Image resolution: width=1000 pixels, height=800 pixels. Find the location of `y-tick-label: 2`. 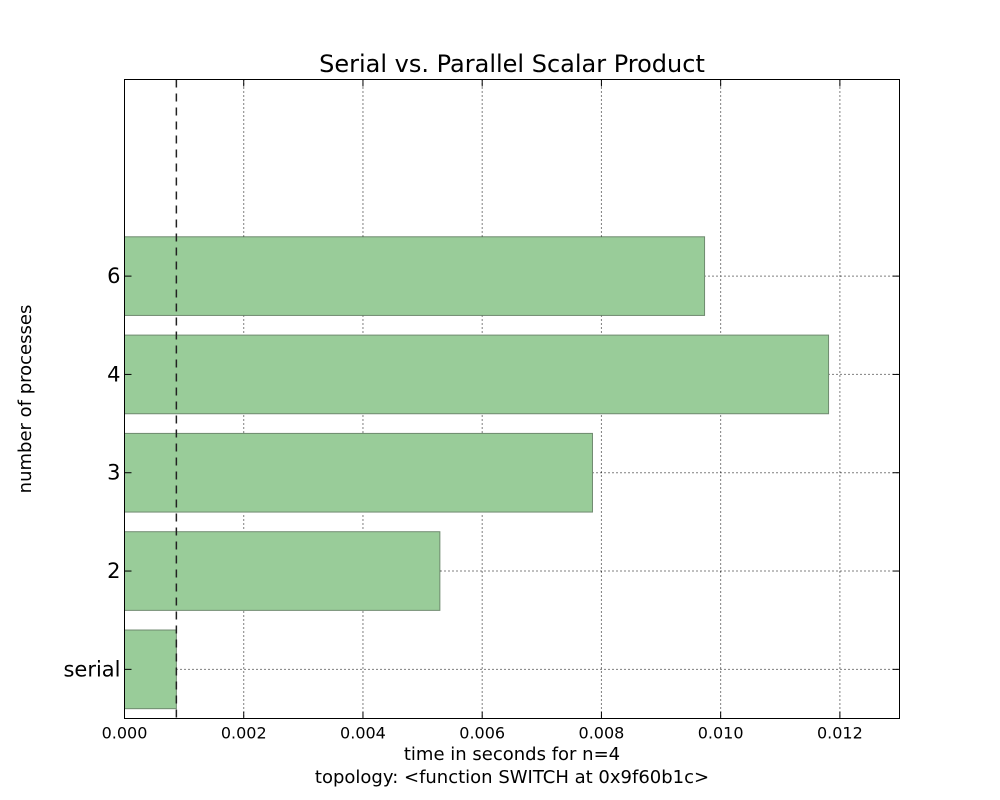

y-tick-label: 2 is located at coordinates (113, 571).